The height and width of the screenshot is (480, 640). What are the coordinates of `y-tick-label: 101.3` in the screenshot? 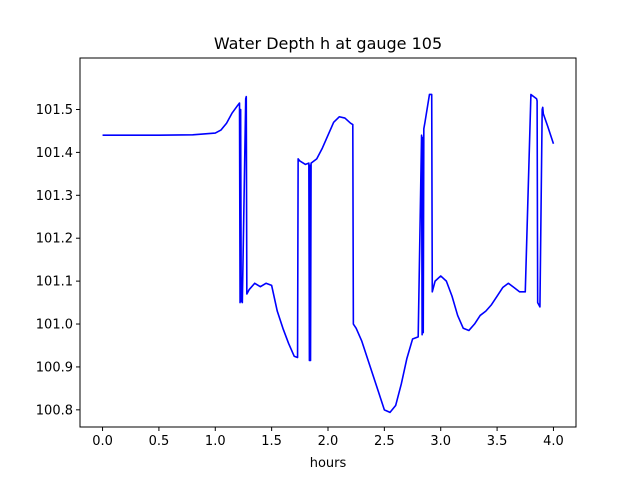 It's located at (54, 196).